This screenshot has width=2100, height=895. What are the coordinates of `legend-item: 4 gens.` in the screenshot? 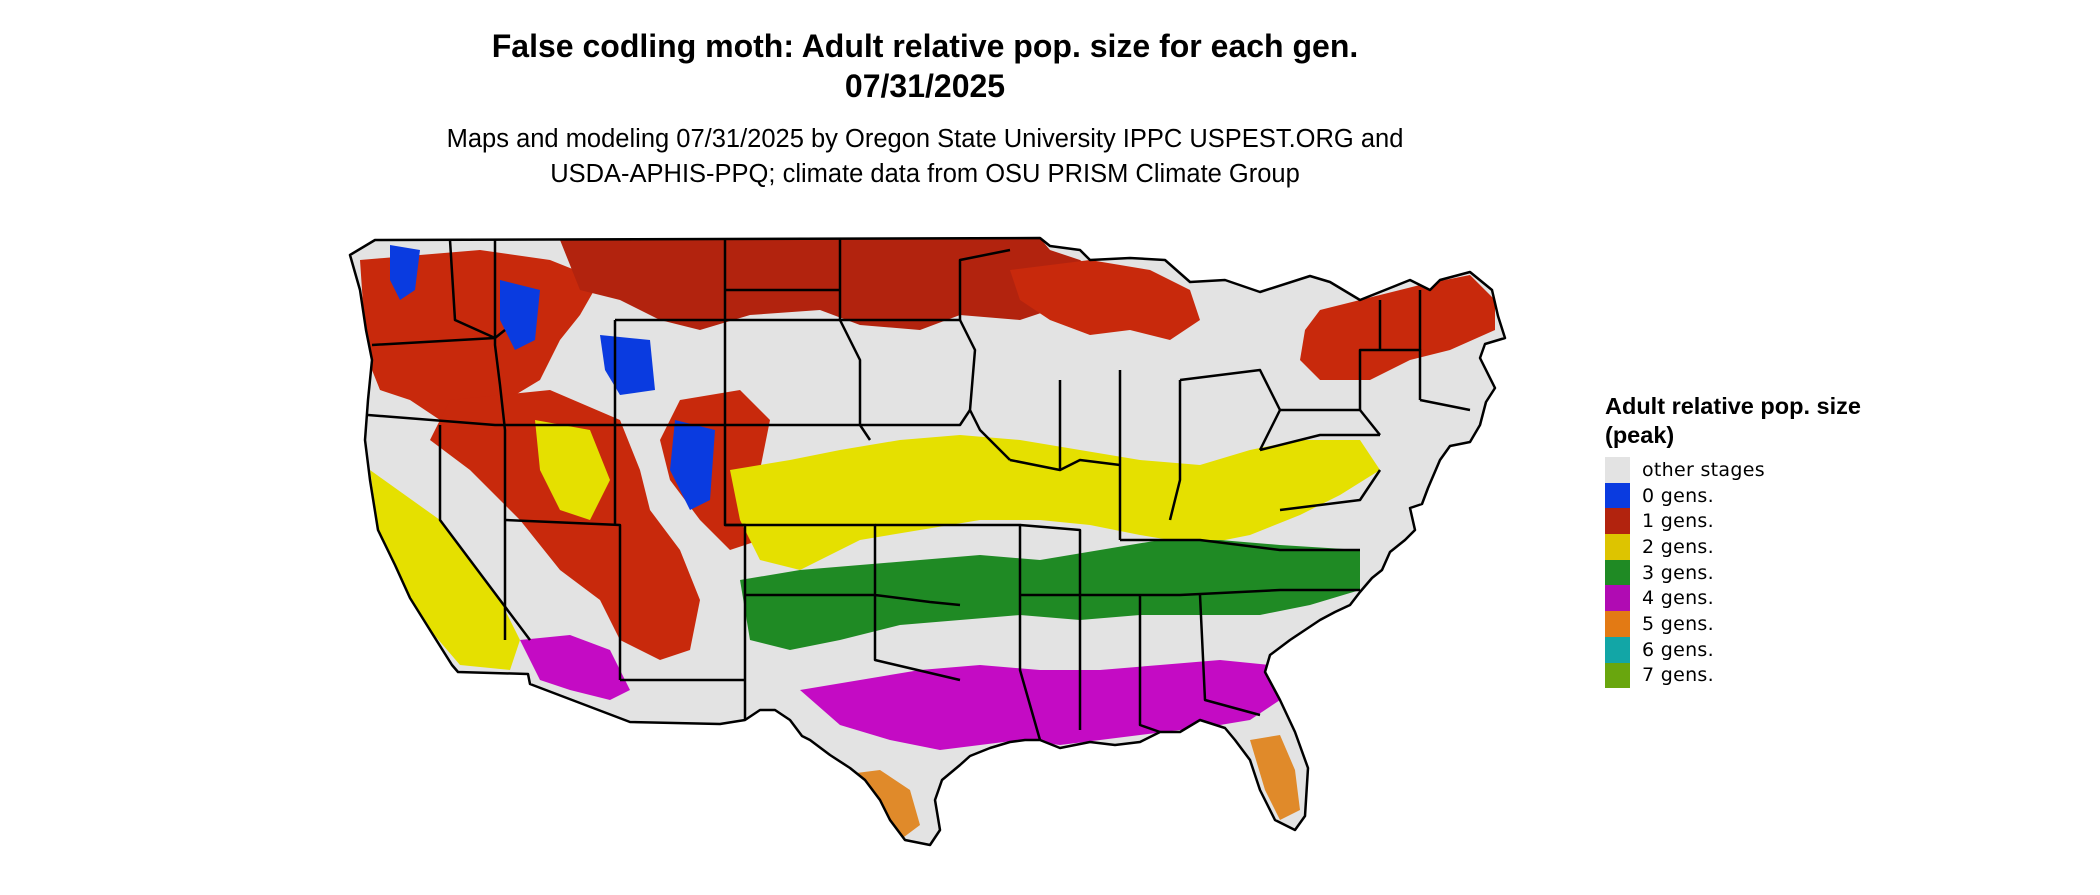 It's located at (1735, 598).